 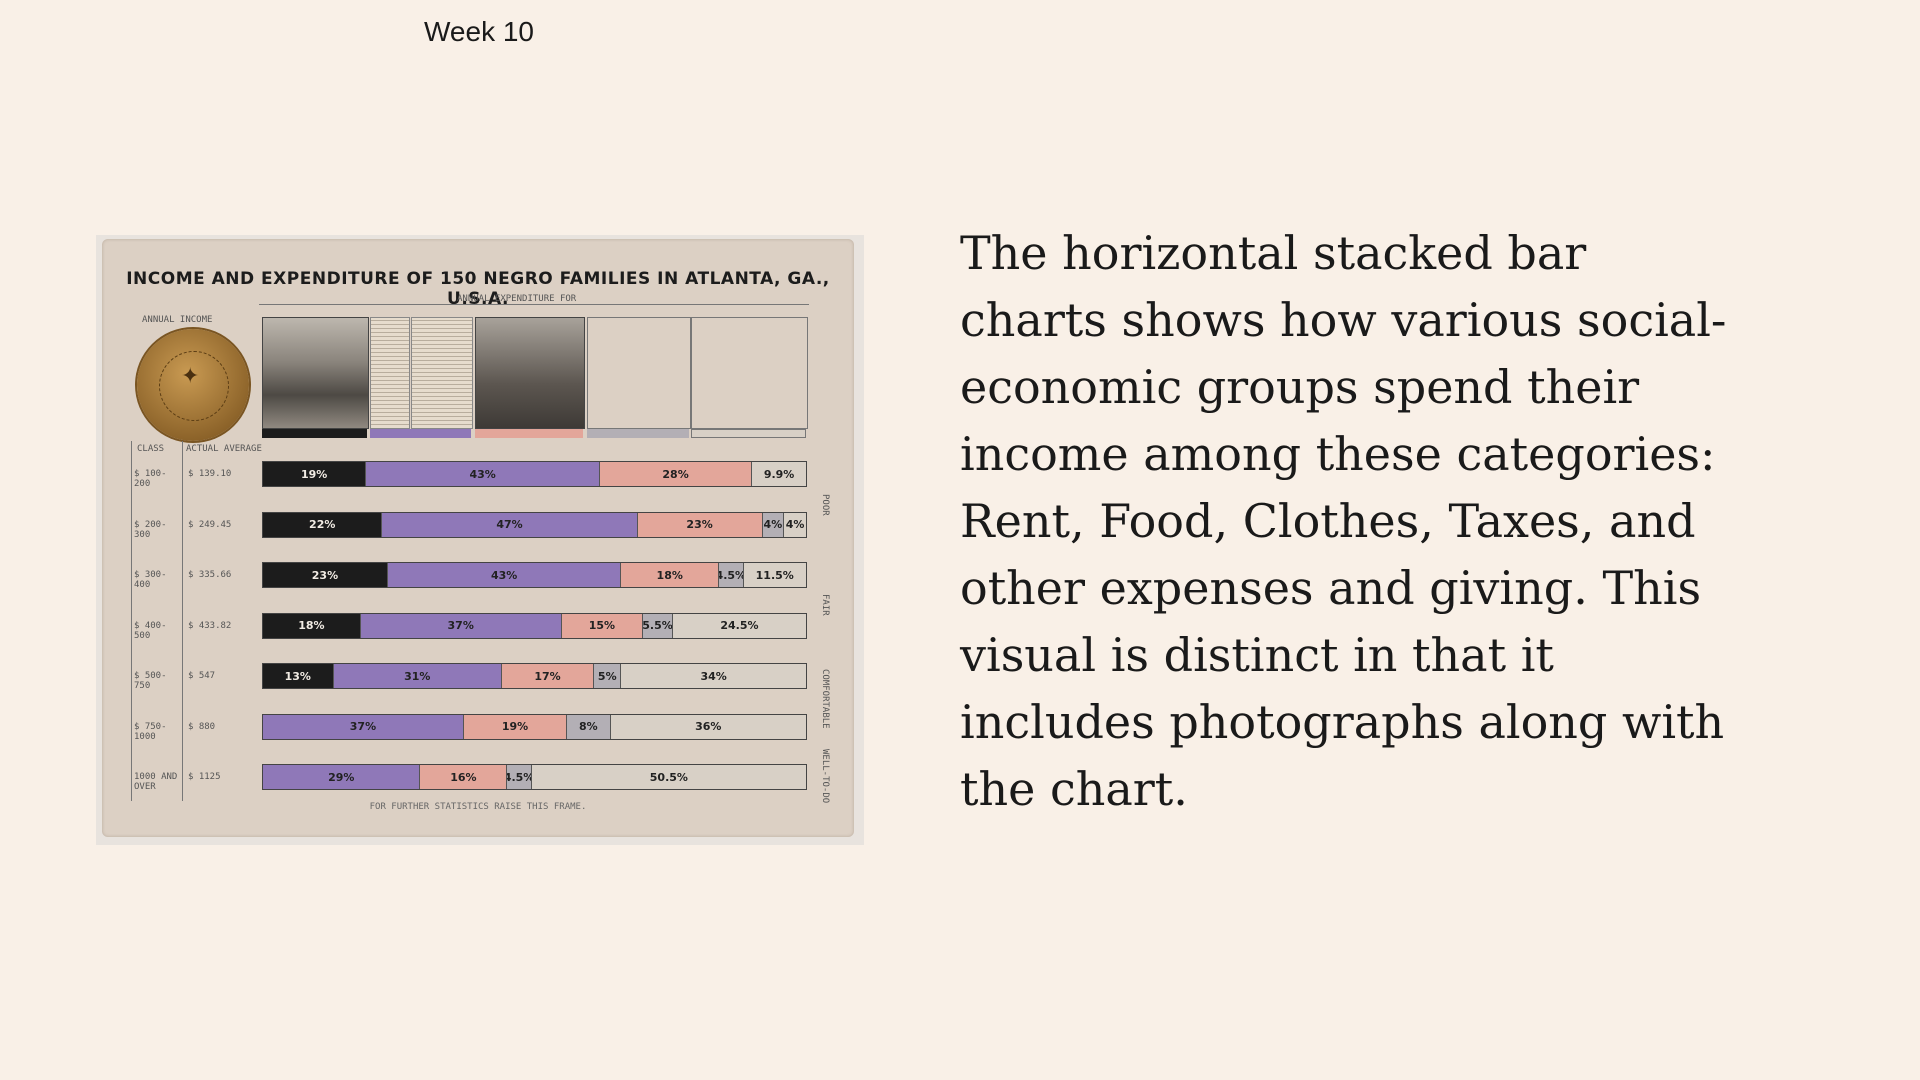 I want to click on bar-segment-other-expenses-and-savings: 11.5%, so click(x=774, y=575).